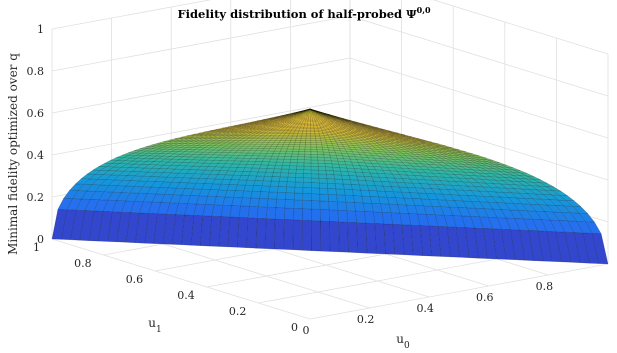  What do you see at coordinates (154, 325) in the screenshot?
I see `y-axis-label: u1` at bounding box center [154, 325].